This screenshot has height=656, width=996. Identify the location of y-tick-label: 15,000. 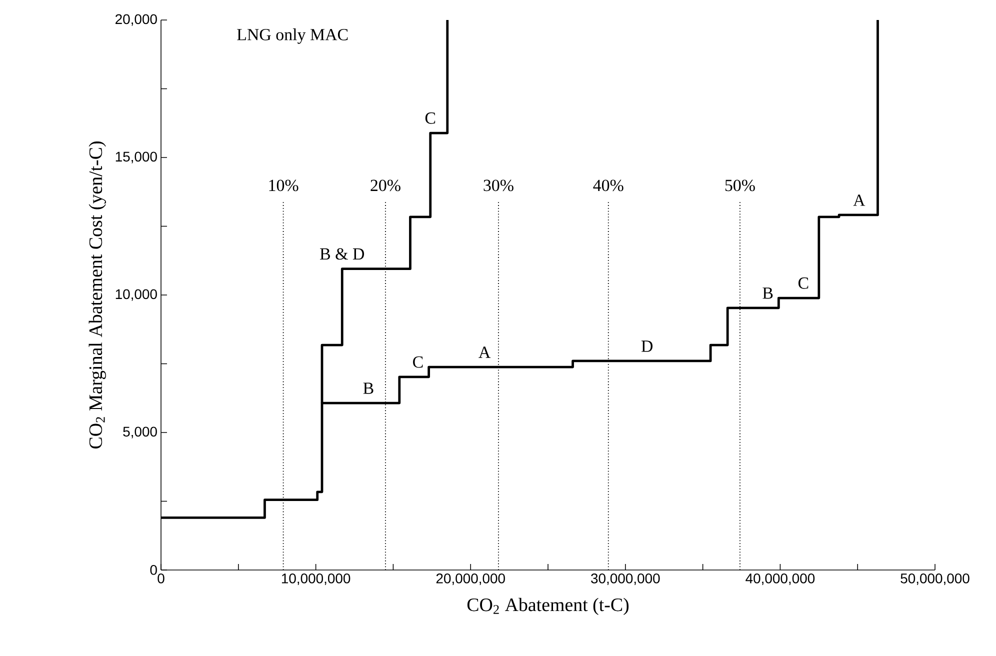
(136, 158).